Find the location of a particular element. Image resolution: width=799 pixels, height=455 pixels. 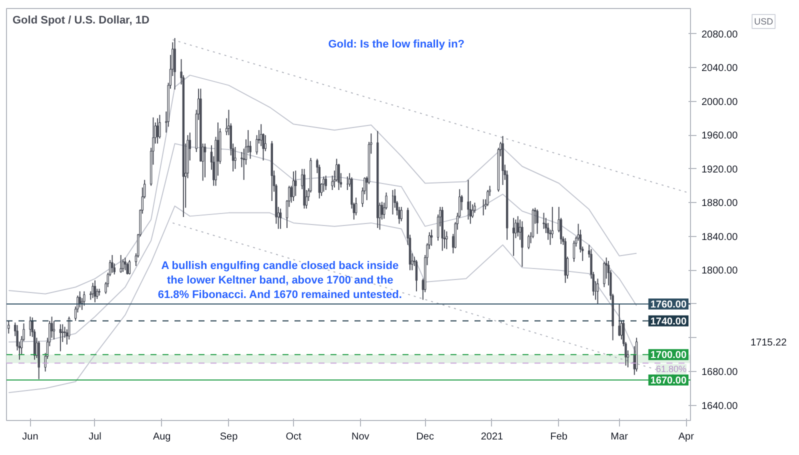

y-tick-label: 1840.00 is located at coordinates (720, 237).